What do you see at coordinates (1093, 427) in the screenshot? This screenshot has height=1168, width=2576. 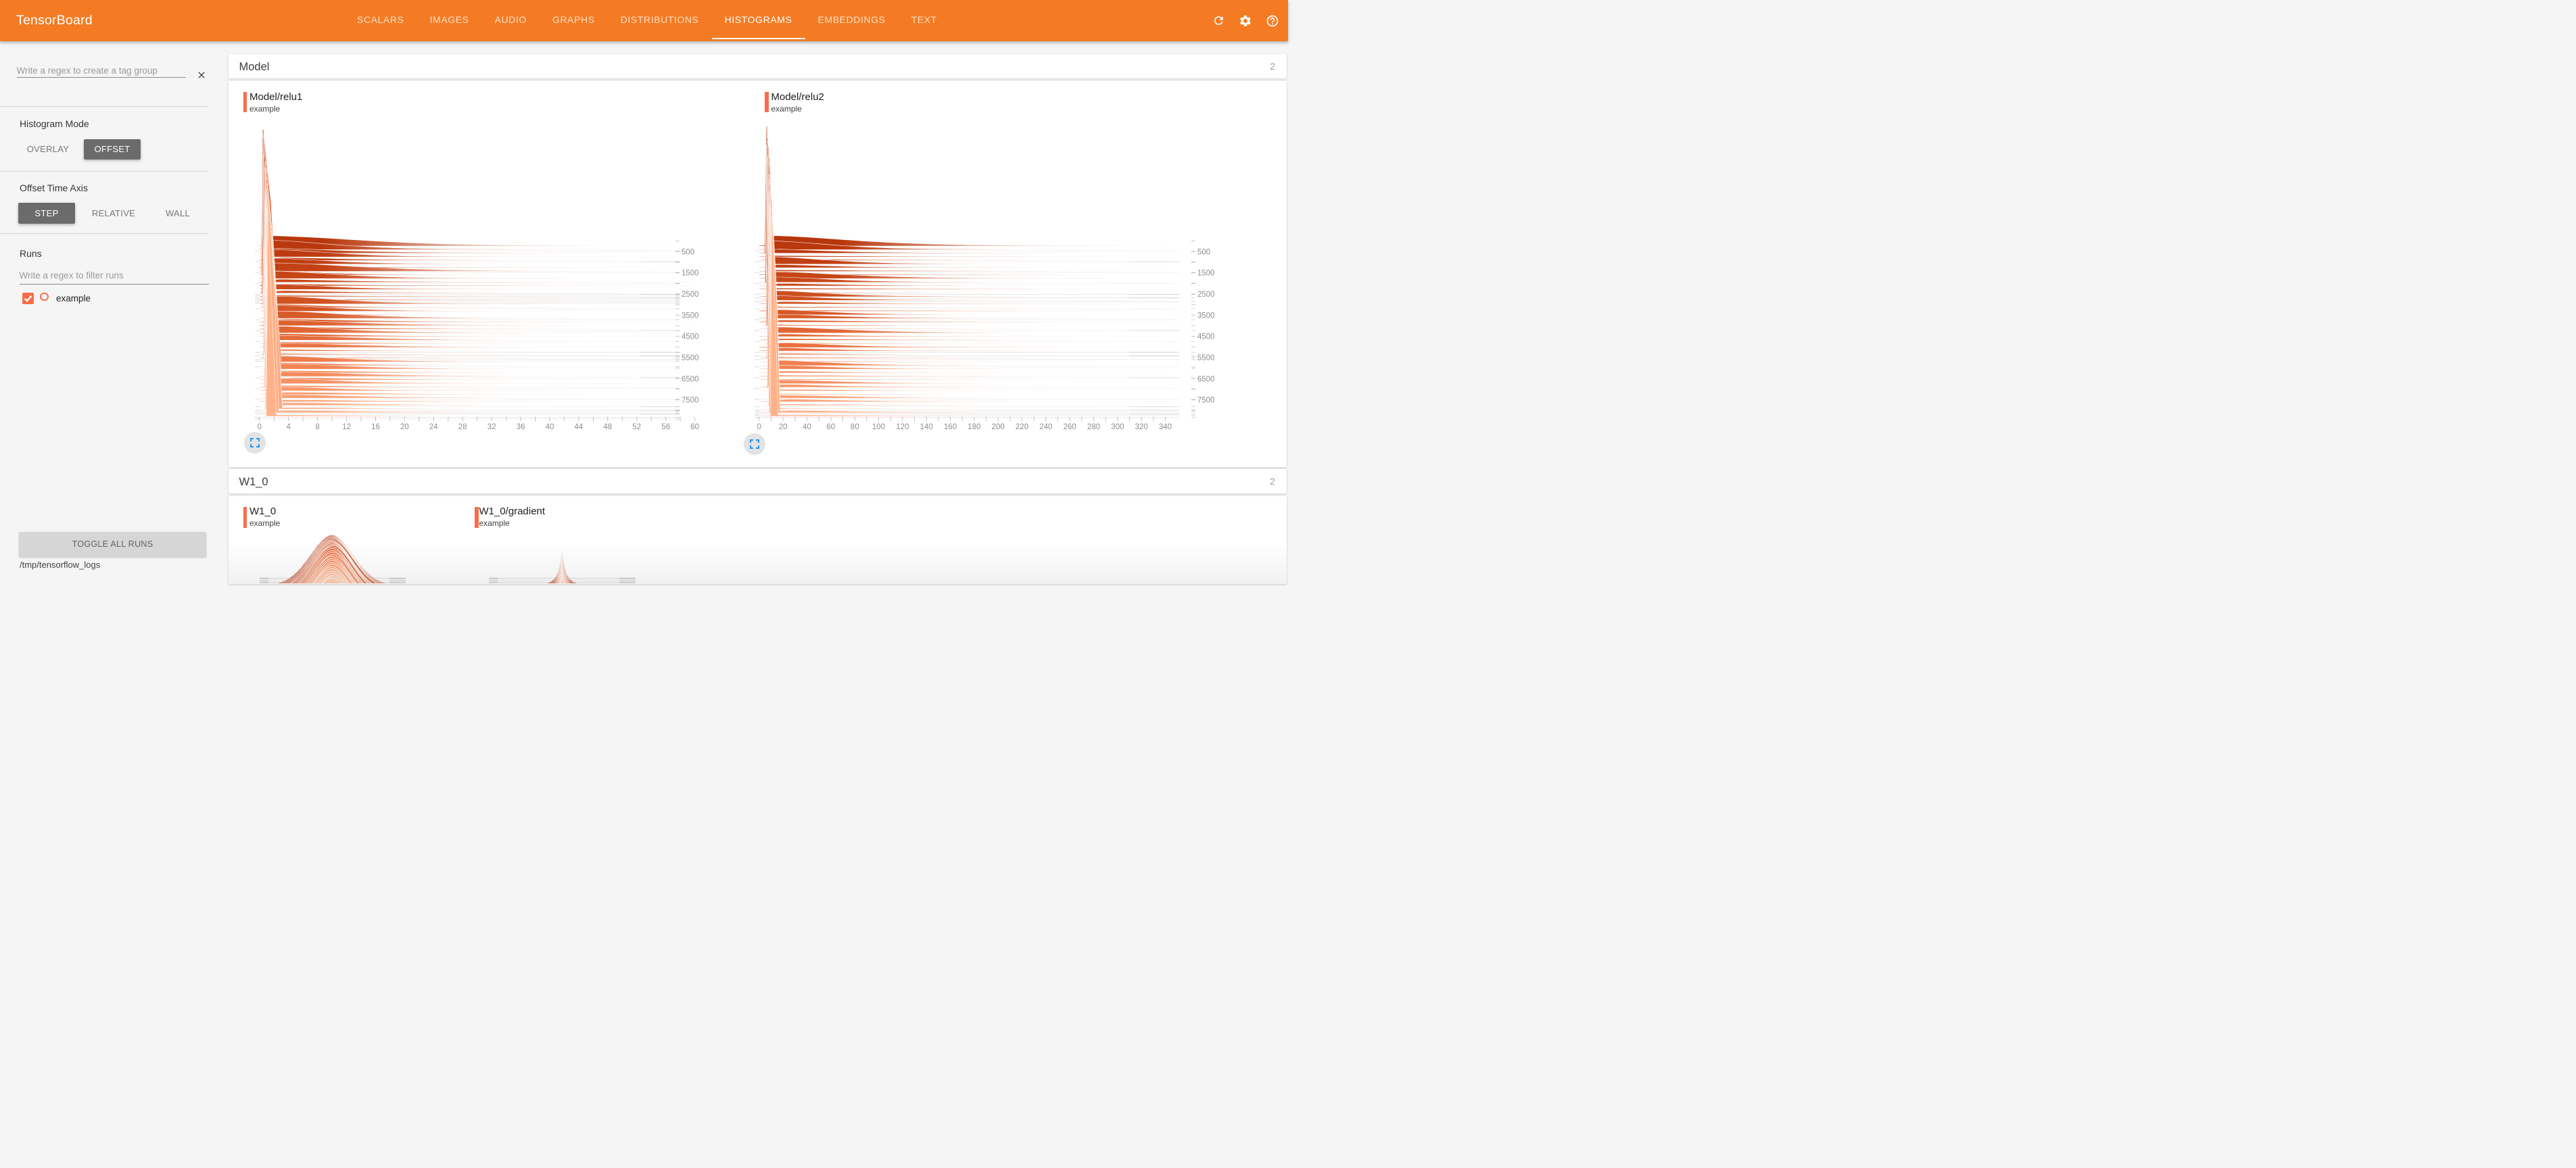 I see `svg-text: 280` at bounding box center [1093, 427].